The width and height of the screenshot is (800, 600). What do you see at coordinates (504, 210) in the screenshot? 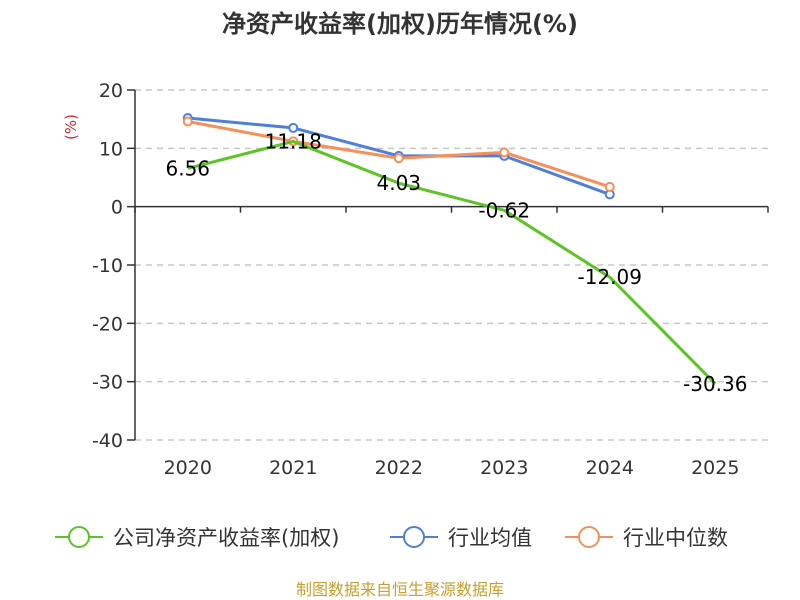
I see `data-label-2023: -0.62` at bounding box center [504, 210].